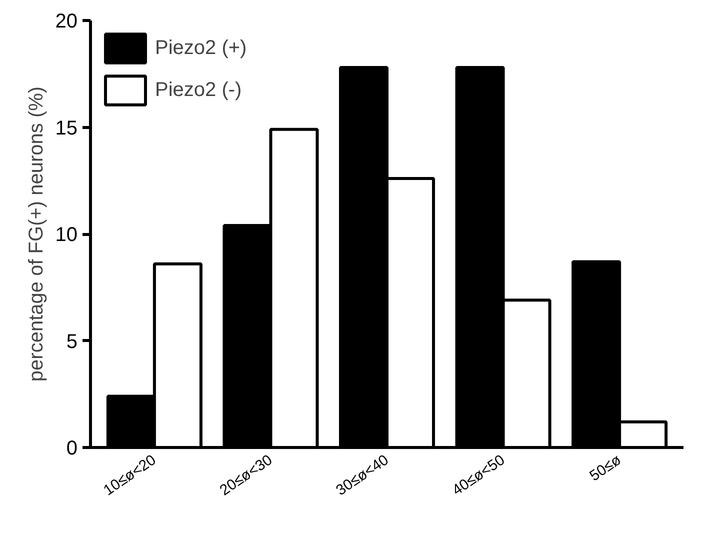  I want to click on y-tick-label: 15, so click(66, 128).